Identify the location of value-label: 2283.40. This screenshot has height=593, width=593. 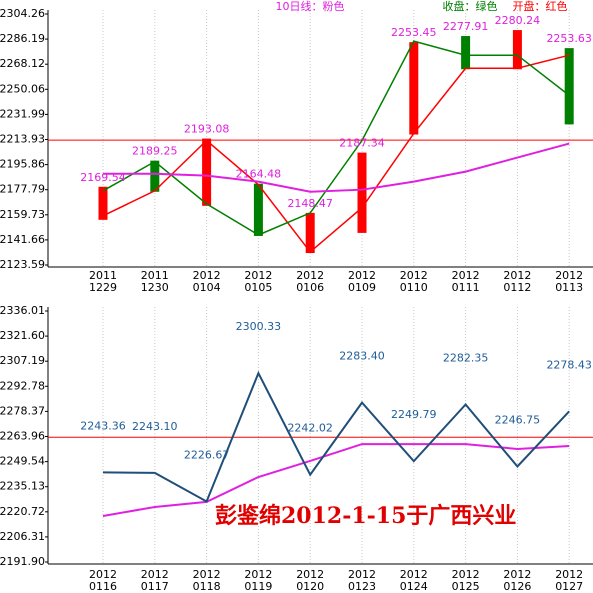
(362, 356).